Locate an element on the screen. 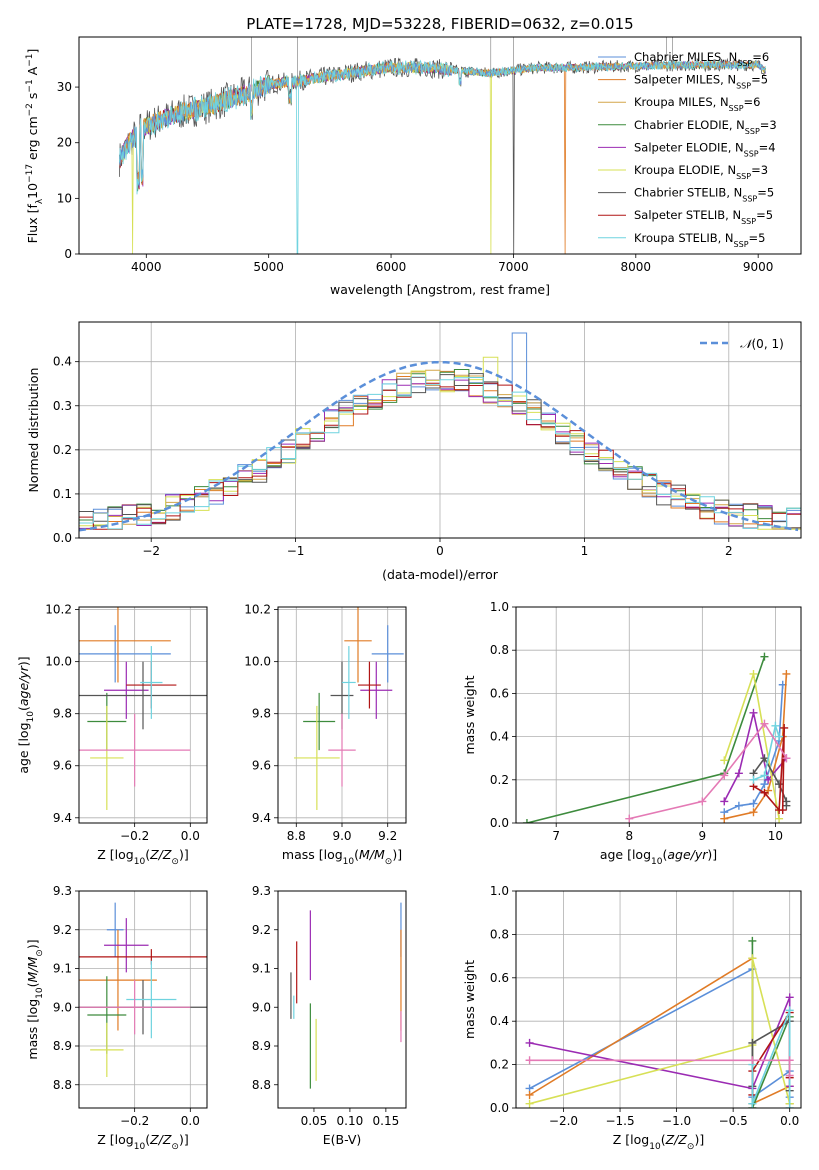  spectrum-line-chabrier-miles is located at coordinates (442, 123).